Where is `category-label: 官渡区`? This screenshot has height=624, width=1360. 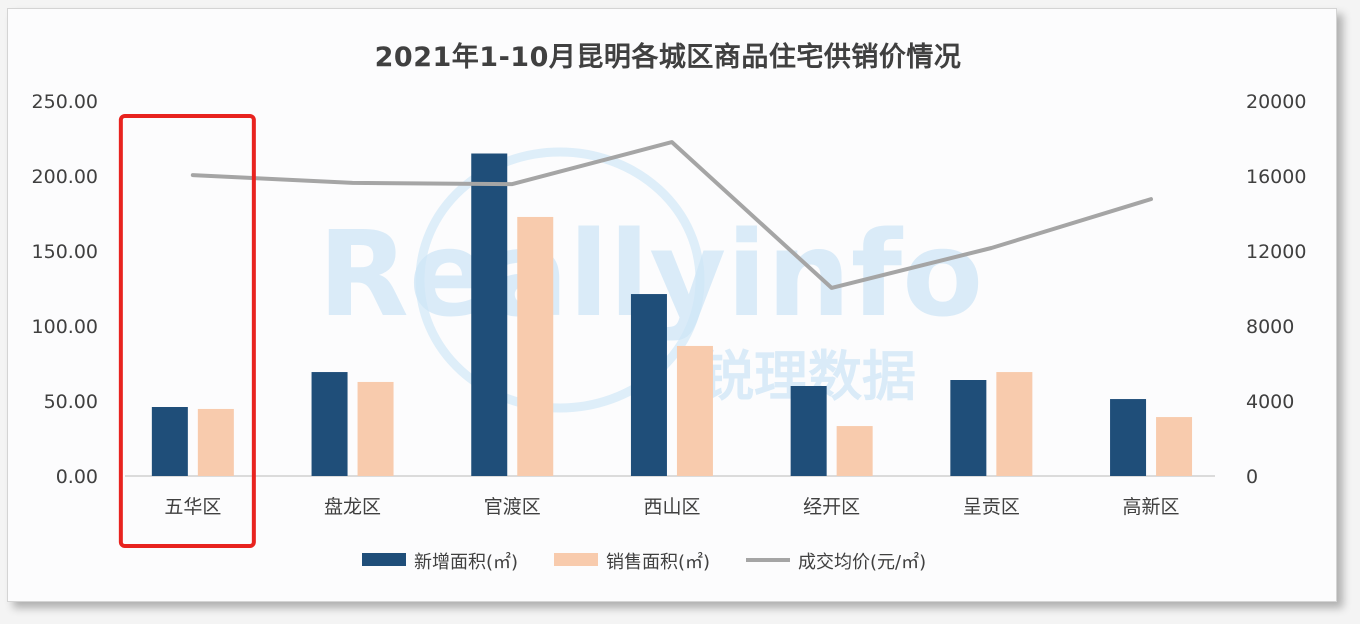
category-label: 官渡区 is located at coordinates (512, 507).